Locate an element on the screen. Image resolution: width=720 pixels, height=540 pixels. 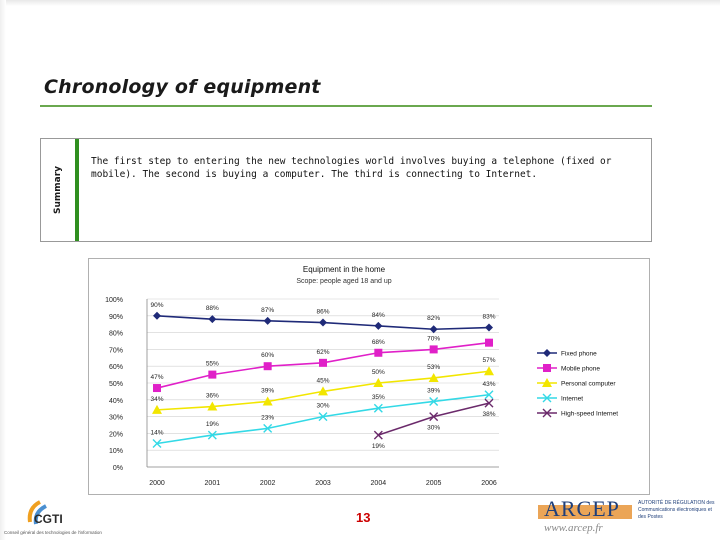
data-label: 53% is located at coordinates (433, 367).